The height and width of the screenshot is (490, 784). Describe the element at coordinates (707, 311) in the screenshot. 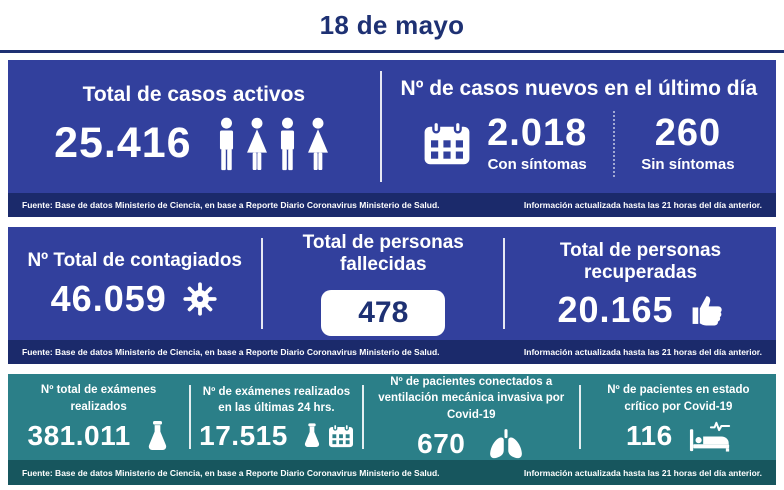

I see `thumbs-up-icon` at that location.